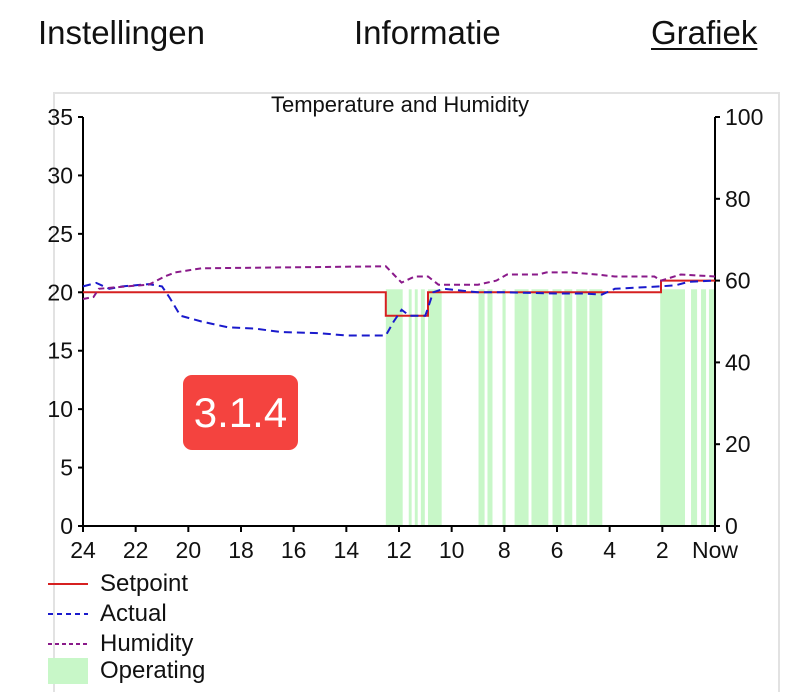 The image size is (800, 692). Describe the element at coordinates (731, 526) in the screenshot. I see `right-y-tick-label: 0` at that location.